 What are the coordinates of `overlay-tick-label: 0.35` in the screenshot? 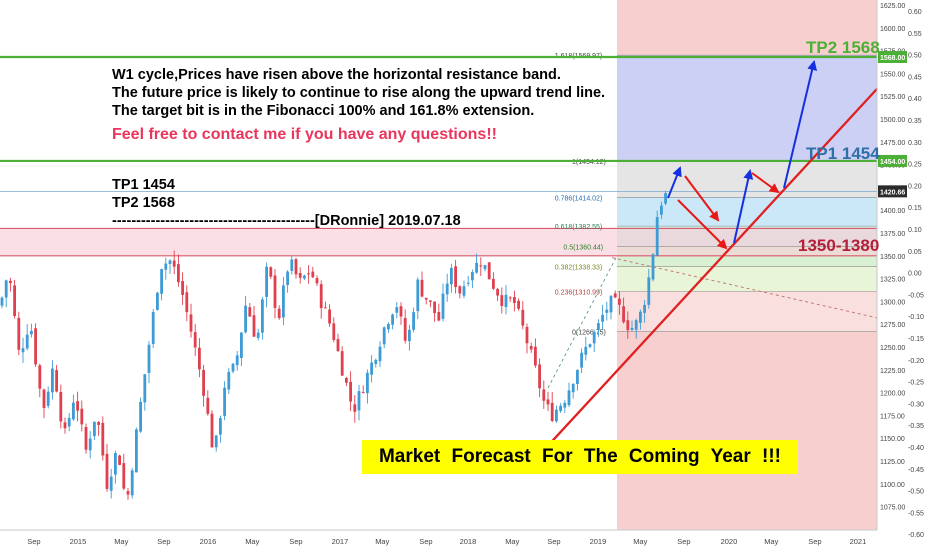 It's located at (915, 121).